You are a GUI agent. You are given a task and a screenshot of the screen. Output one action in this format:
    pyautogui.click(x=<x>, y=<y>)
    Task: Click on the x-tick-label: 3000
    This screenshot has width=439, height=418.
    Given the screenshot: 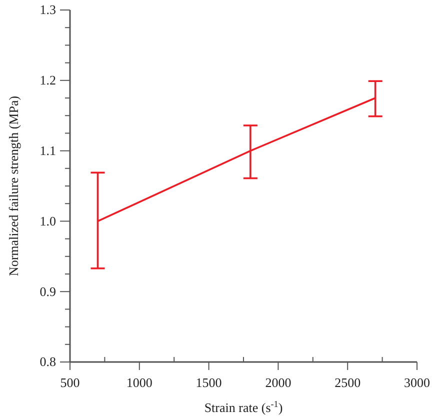 What is the action you would take?
    pyautogui.click(x=417, y=382)
    